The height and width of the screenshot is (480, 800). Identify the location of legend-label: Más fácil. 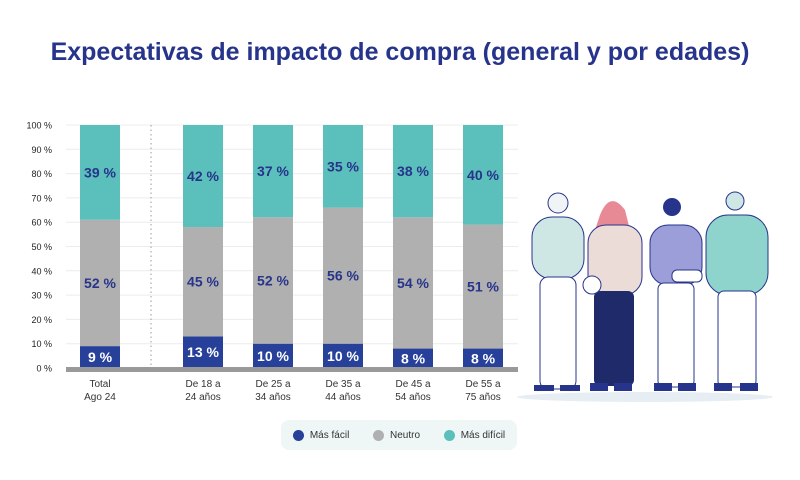
(329, 435).